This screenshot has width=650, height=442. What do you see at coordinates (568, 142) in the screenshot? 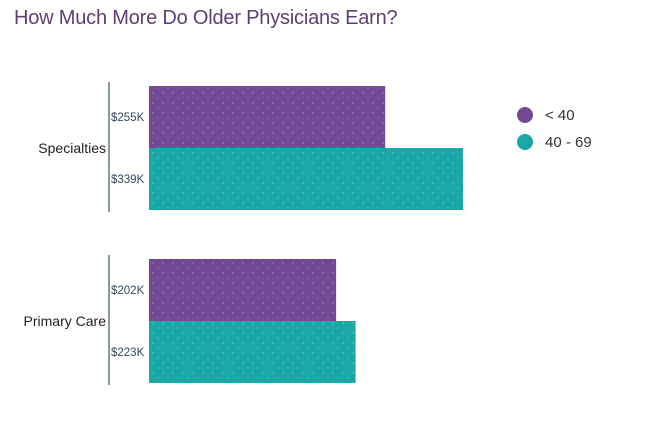
I see `legend-label: 40 - 69` at bounding box center [568, 142].